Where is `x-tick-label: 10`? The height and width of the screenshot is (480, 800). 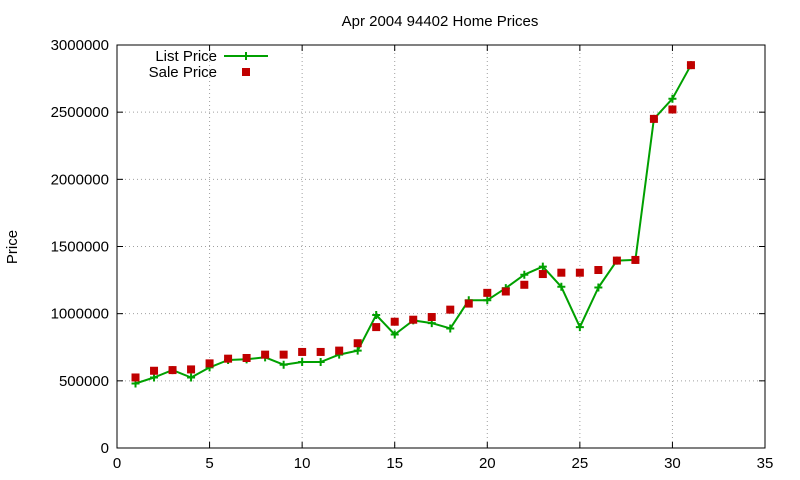 x-tick-label: 10 is located at coordinates (302, 463).